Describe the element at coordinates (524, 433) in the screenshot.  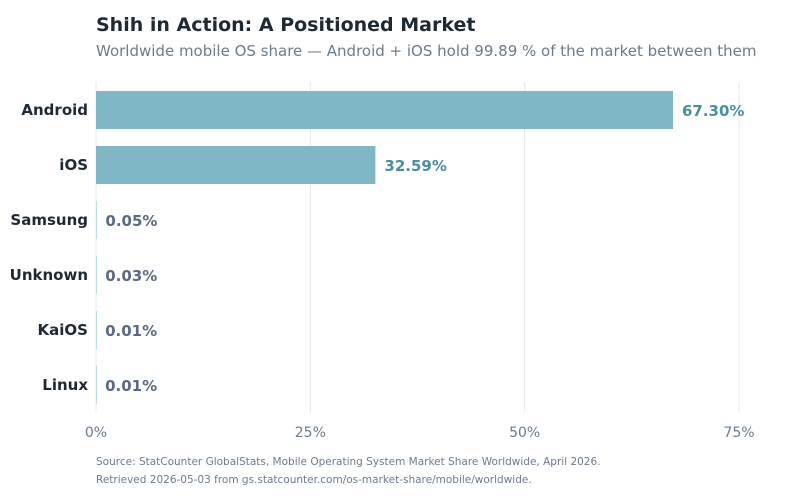
I see `x-tick-label: 50%` at that location.